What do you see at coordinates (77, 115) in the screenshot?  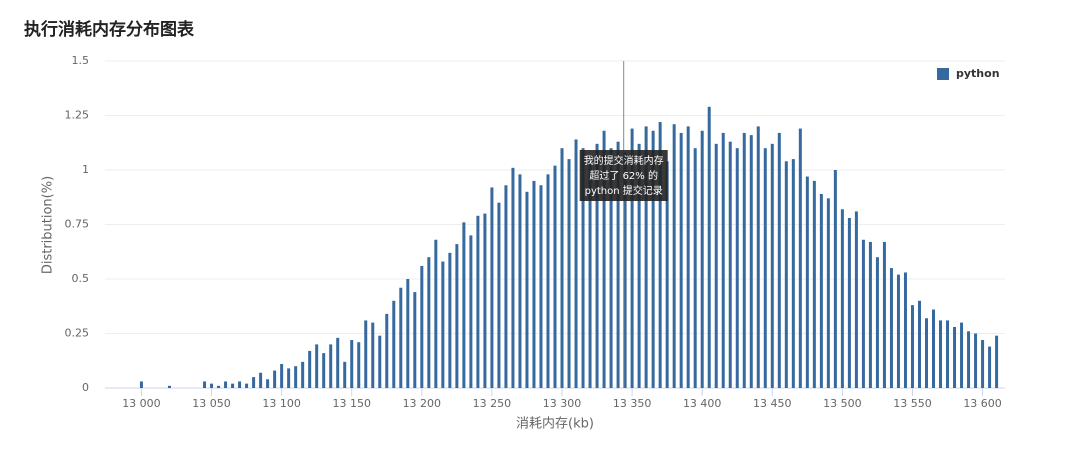 I see `y-tick-label: 1.25` at bounding box center [77, 115].